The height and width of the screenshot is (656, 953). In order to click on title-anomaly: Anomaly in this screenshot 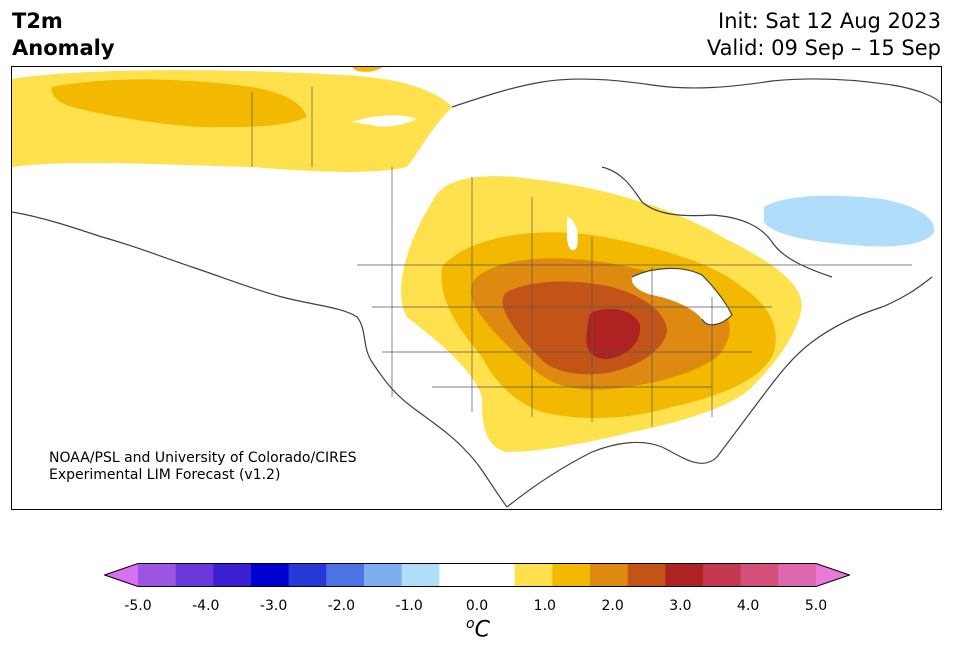, I will do `click(63, 48)`.